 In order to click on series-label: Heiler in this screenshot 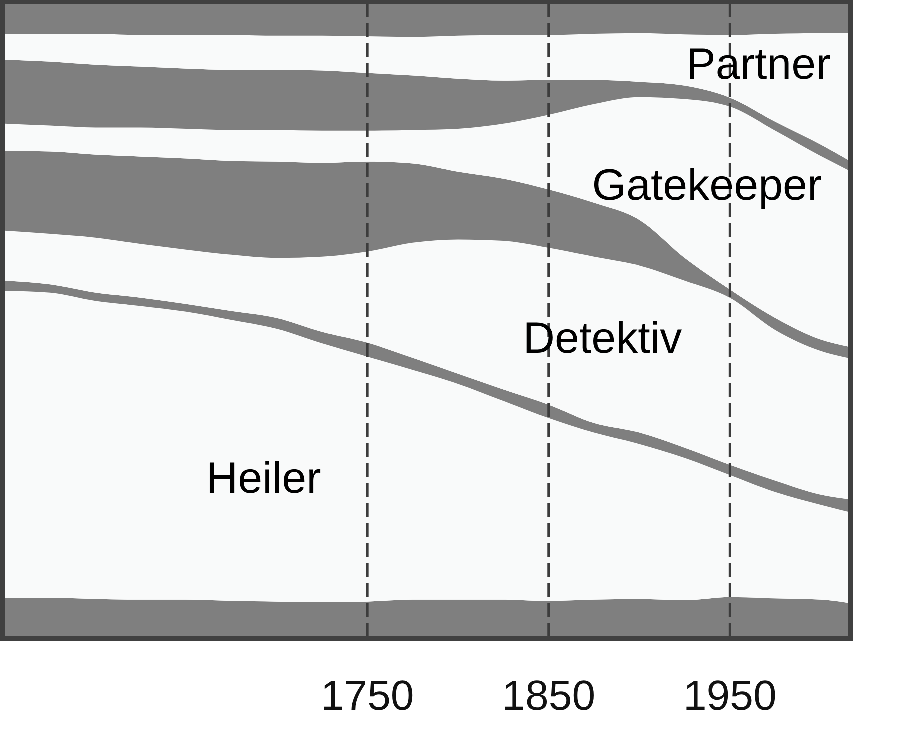, I will do `click(264, 478)`.